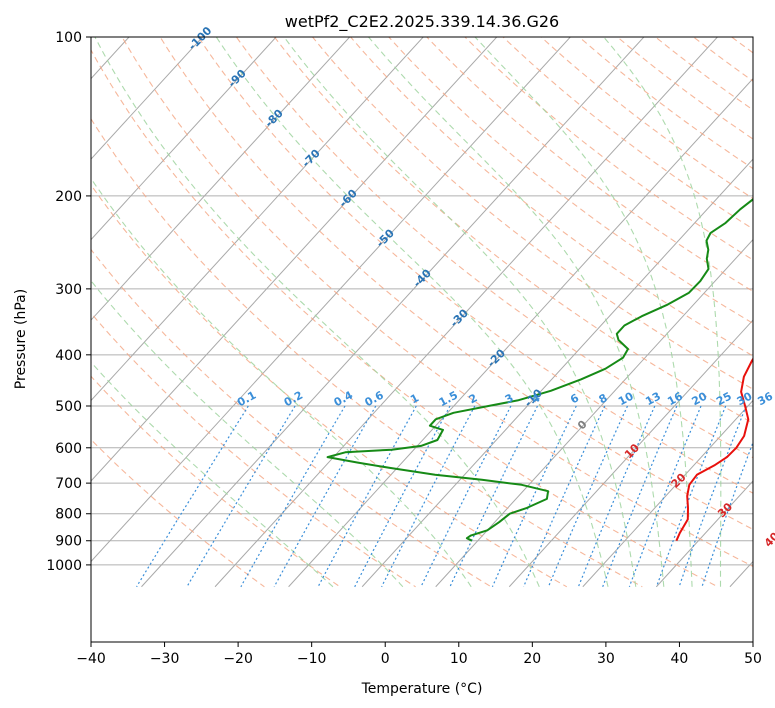  What do you see at coordinates (459, 659) in the screenshot?
I see `x-tick-label: 10` at bounding box center [459, 659].